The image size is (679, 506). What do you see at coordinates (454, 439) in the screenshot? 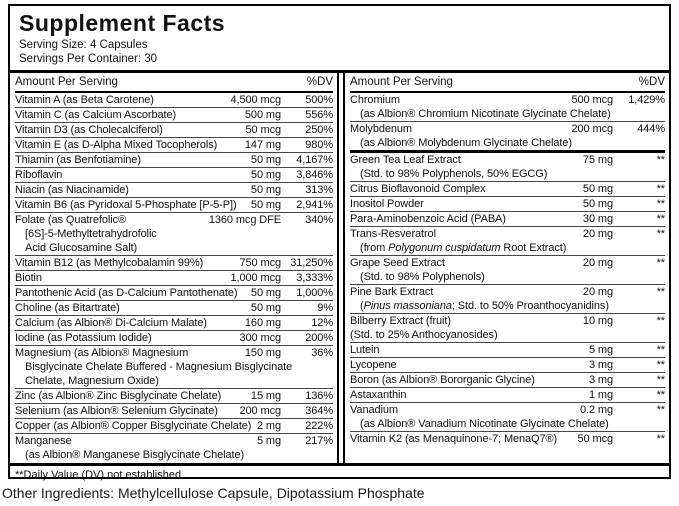
I see `row-name: Vitamin K2 (as Menaquinone-7; MenaQ7®)` at bounding box center [454, 439].